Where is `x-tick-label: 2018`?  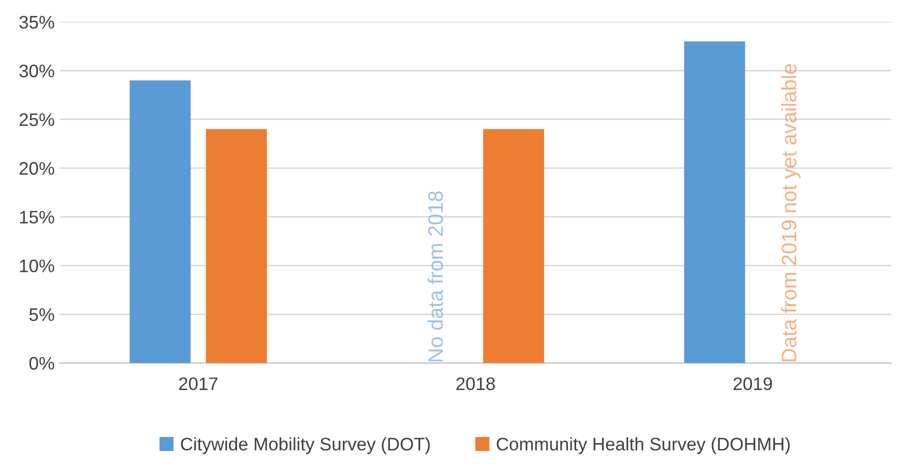
x-tick-label: 2018 is located at coordinates (475, 383).